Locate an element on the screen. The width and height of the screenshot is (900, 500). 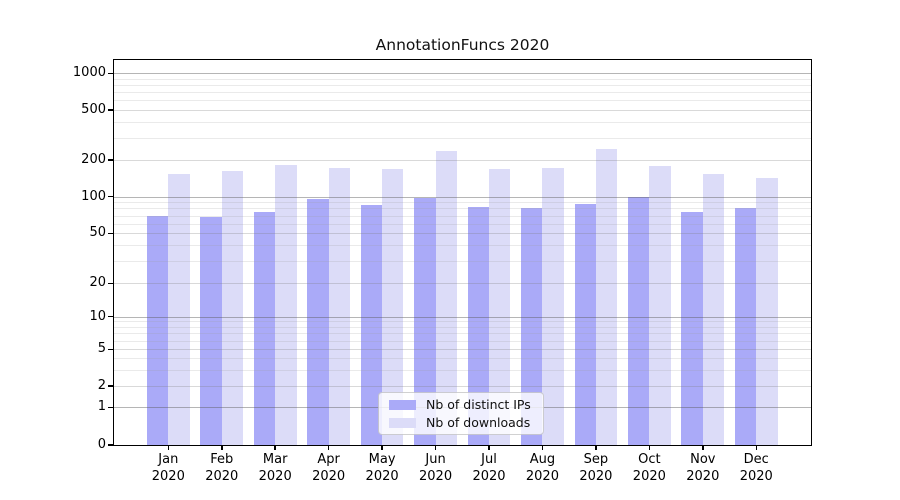
y-tick-label: 2 is located at coordinates (101, 385).